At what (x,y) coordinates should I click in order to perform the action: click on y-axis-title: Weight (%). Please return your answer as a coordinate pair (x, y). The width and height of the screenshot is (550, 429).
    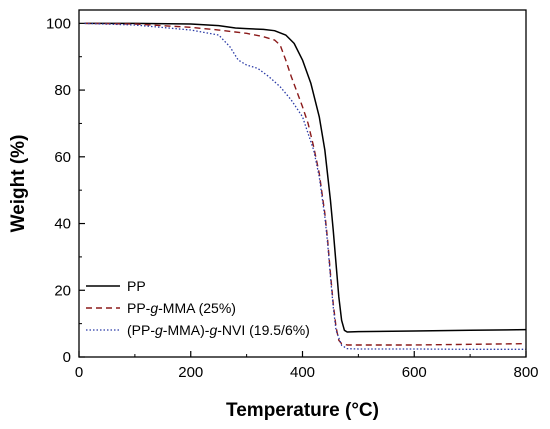
    Looking at the image, I should click on (18, 184).